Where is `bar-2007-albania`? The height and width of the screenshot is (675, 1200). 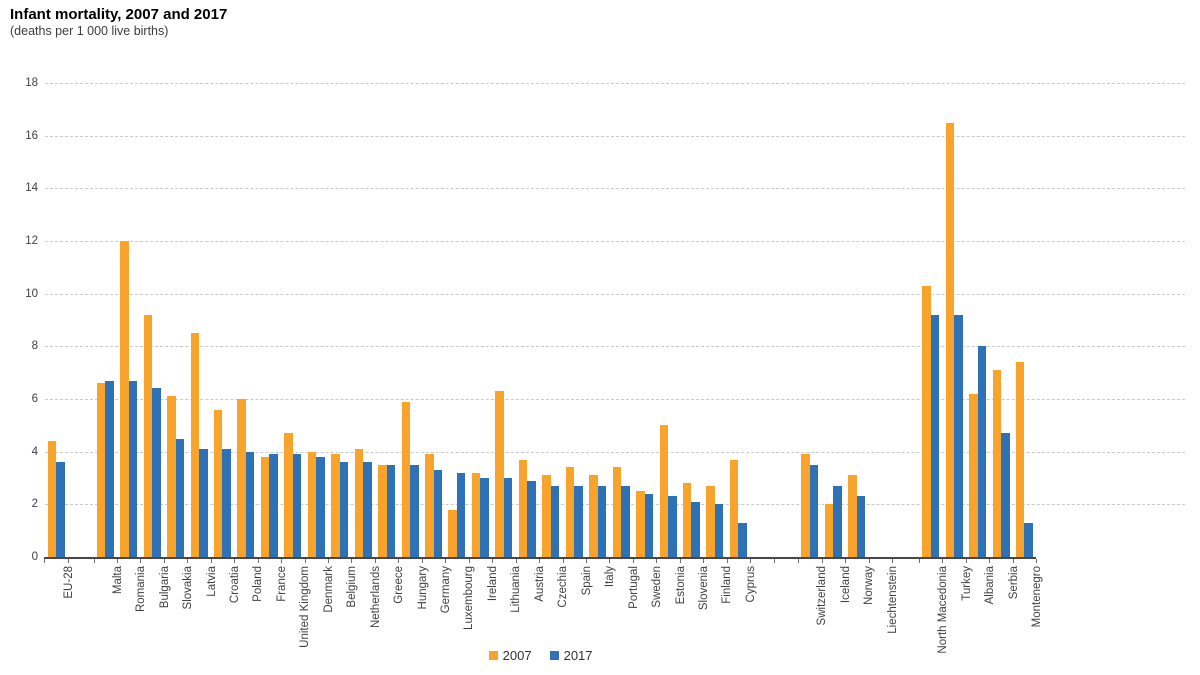
bar-2007-albania is located at coordinates (973, 475).